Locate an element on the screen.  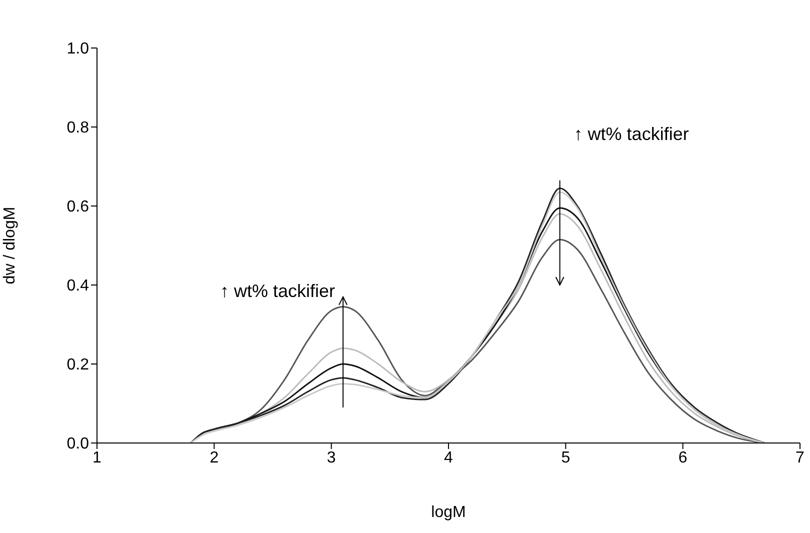
y-tick-label: 0.2 is located at coordinates (78, 365).